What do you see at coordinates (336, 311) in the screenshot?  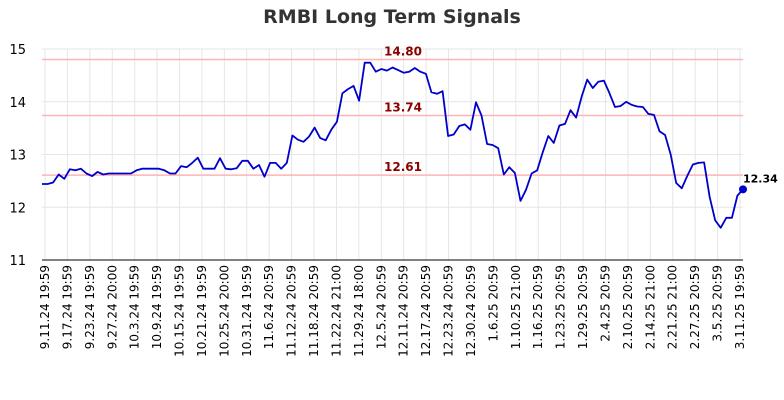 I see `x-tick-label: 11.22.24 21:00` at bounding box center [336, 311].